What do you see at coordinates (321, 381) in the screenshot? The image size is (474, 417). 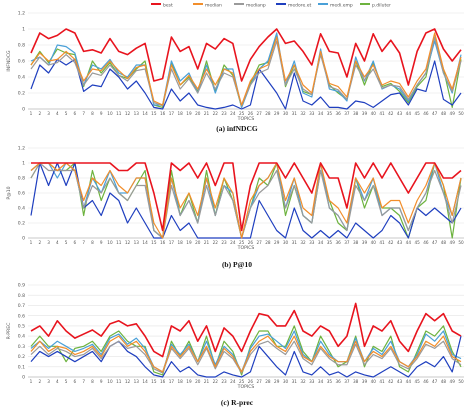 I see `x-tick-label: 34` at bounding box center [321, 381].